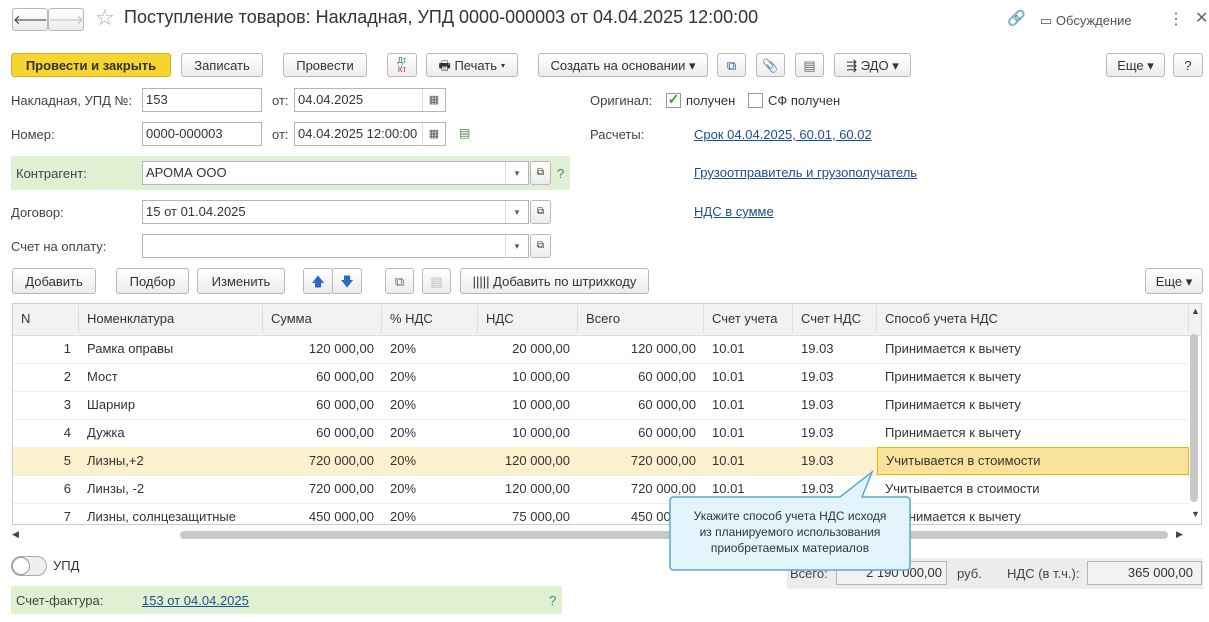 This screenshot has width=1209, height=622. Describe the element at coordinates (790, 548) in the screenshot. I see `tooltip-line: приобретаемых материалов` at that location.